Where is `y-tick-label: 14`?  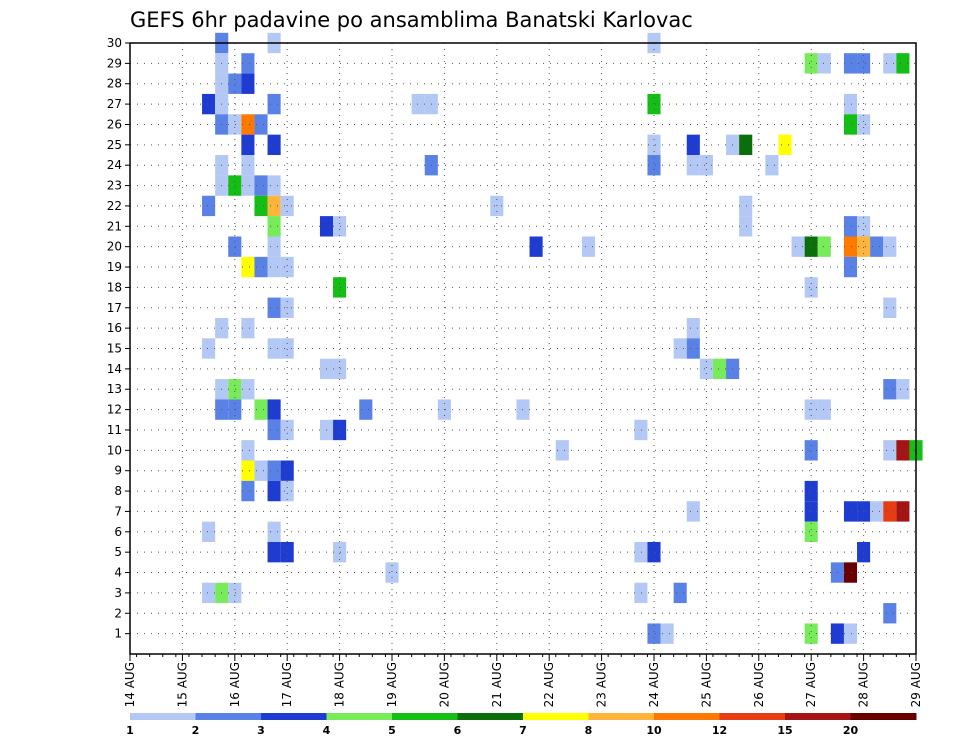
y-tick-label: 14 is located at coordinates (114, 369).